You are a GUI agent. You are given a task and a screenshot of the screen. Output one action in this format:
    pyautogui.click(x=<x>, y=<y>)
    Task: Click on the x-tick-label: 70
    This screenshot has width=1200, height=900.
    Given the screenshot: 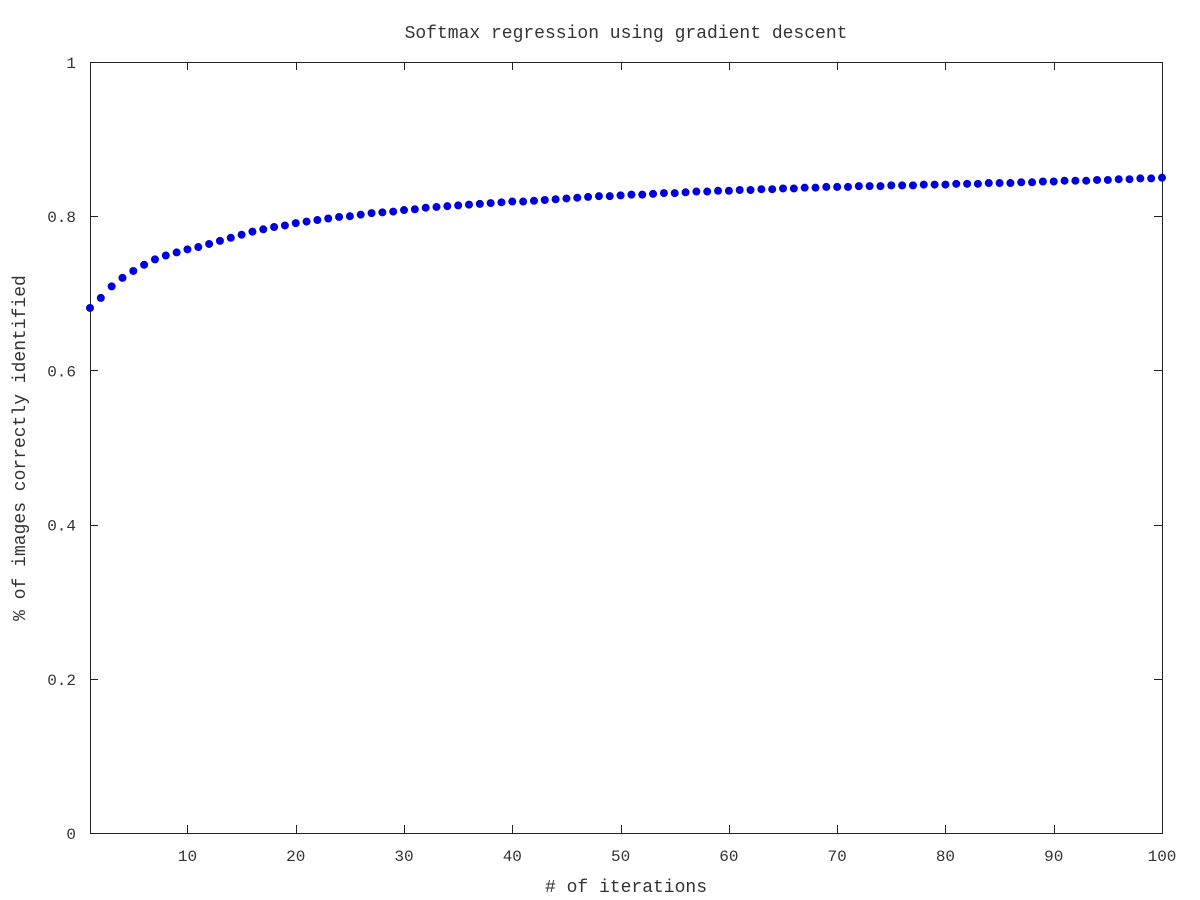 What is the action you would take?
    pyautogui.click(x=837, y=857)
    